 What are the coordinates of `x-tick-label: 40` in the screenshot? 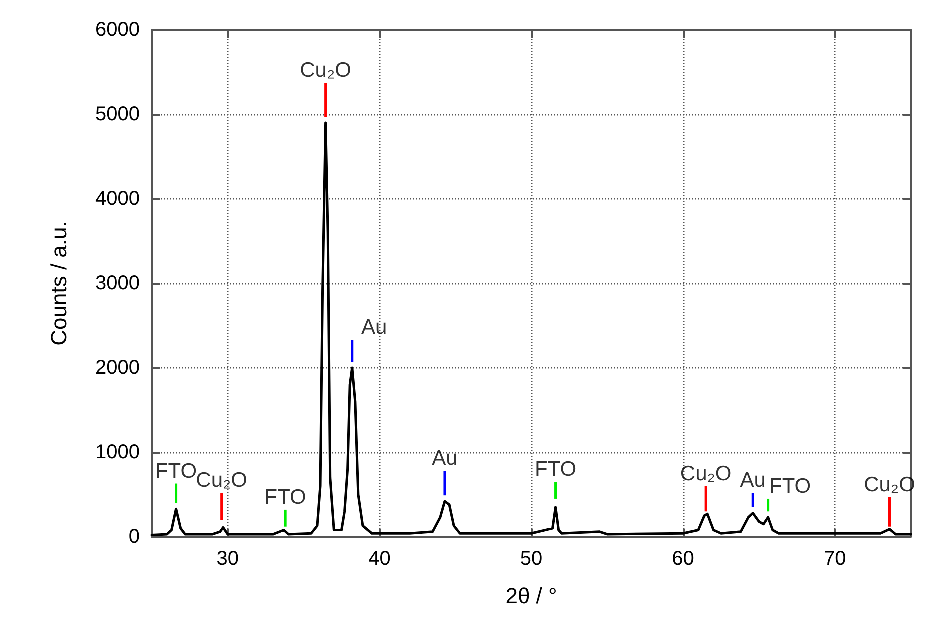 It's located at (379, 559).